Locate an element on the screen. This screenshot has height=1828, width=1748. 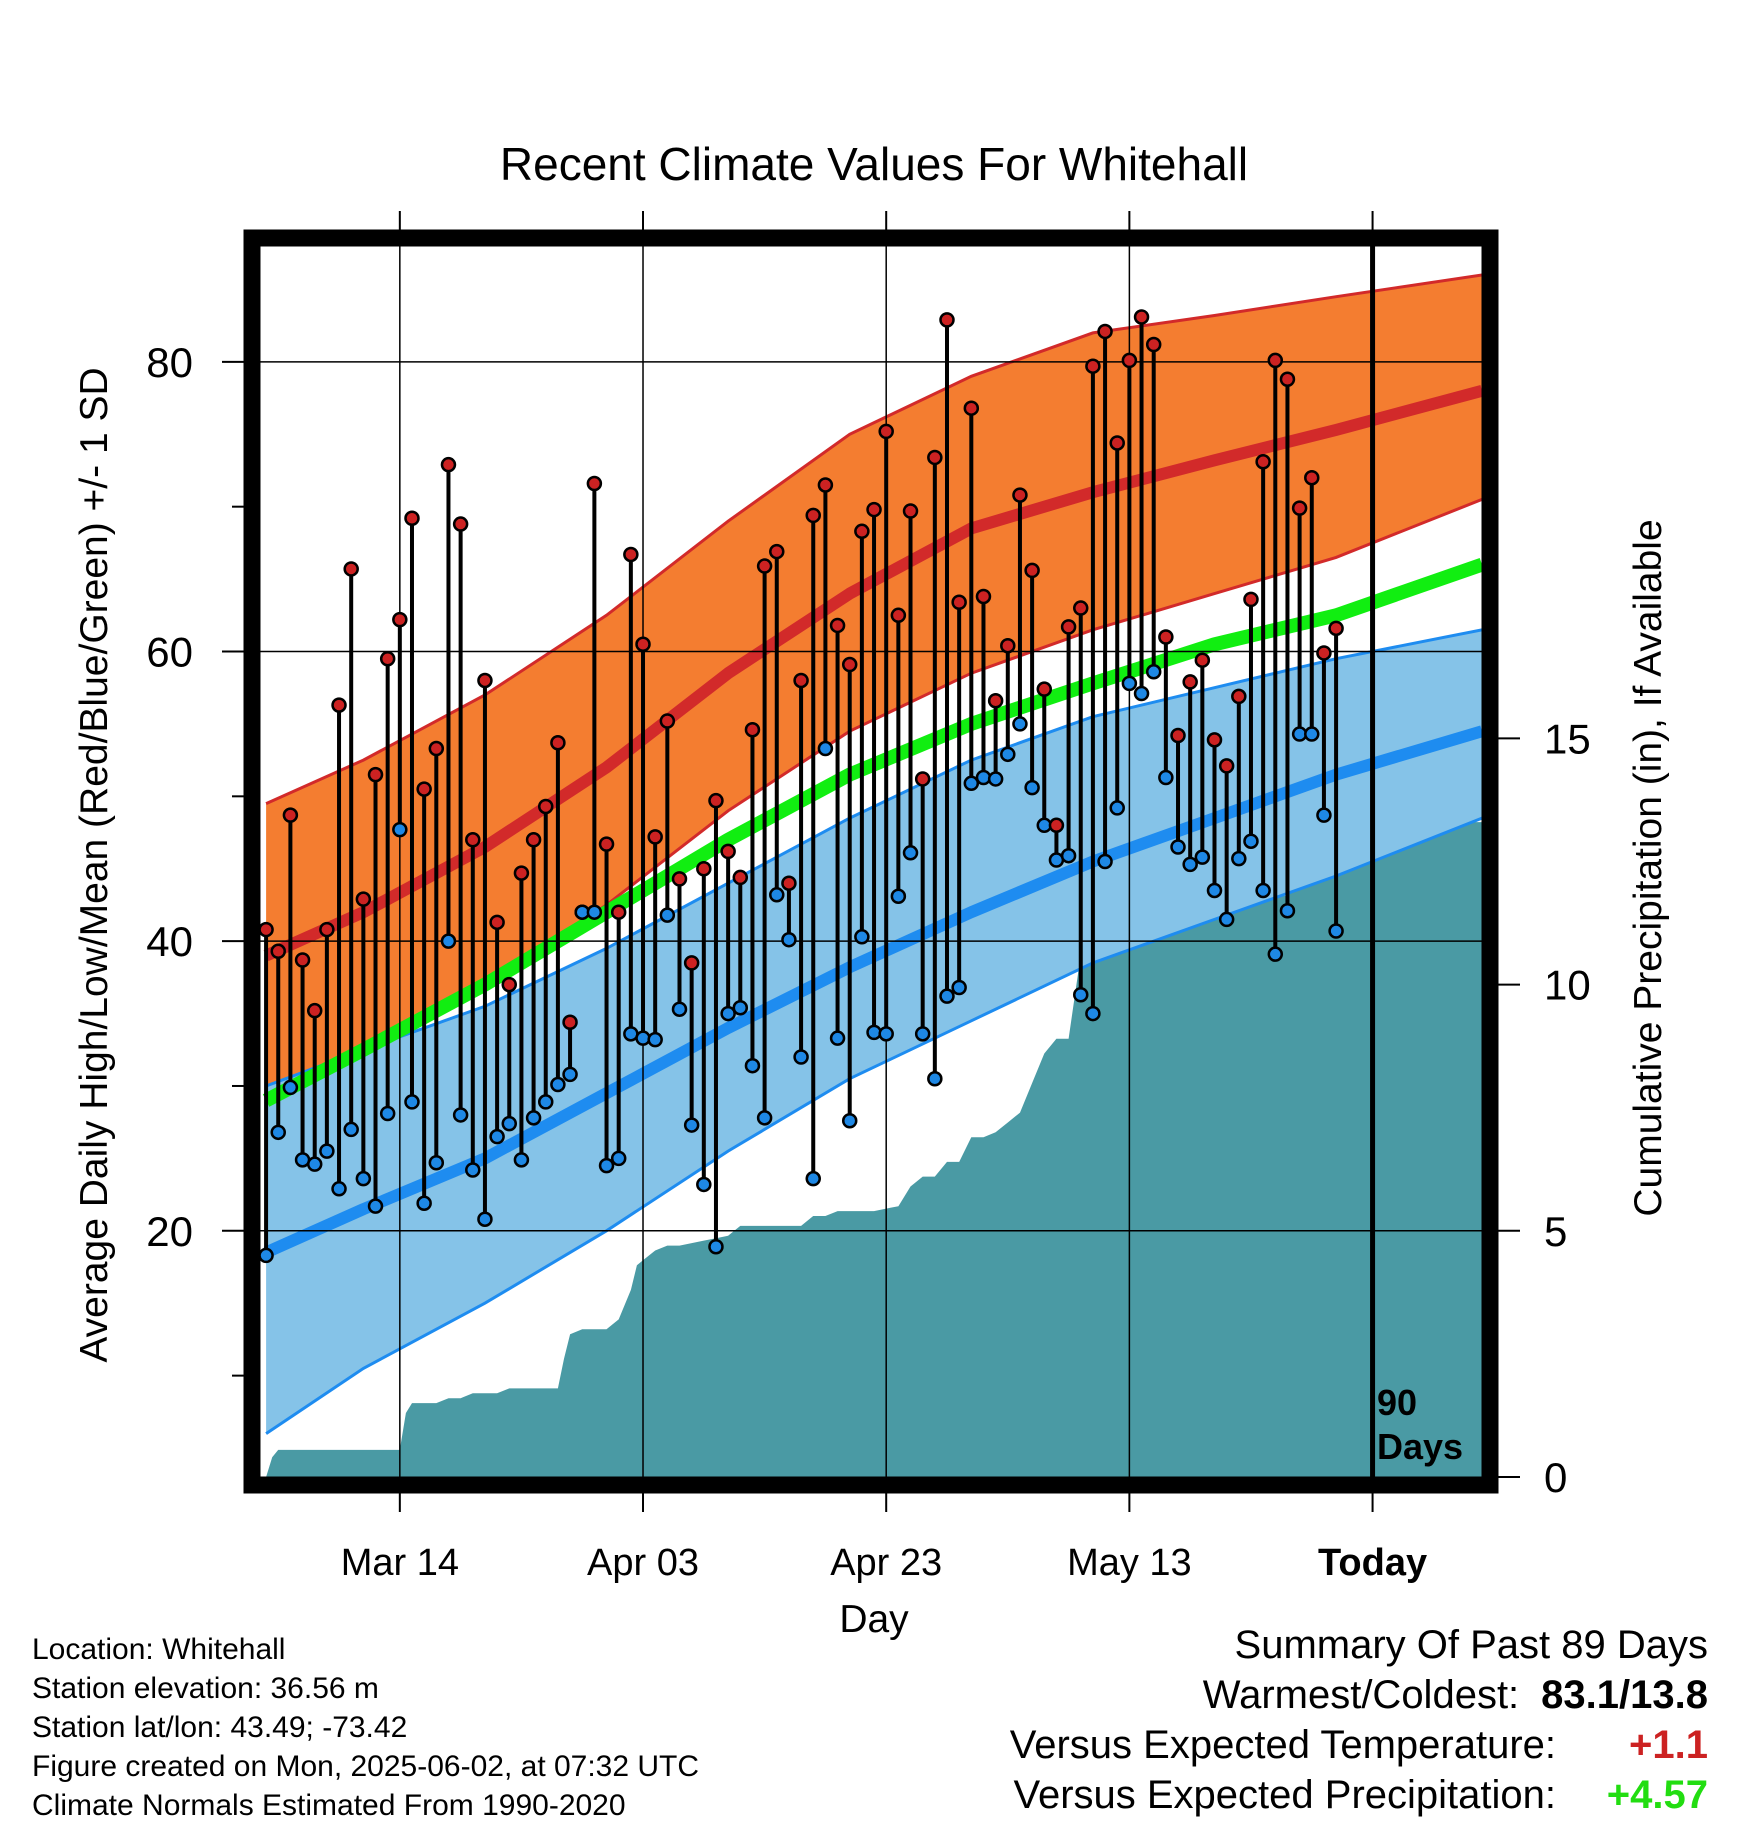
summary-warm-cold: Warmest/Coldest: 83.1/13.8 is located at coordinates (1359, 1695).